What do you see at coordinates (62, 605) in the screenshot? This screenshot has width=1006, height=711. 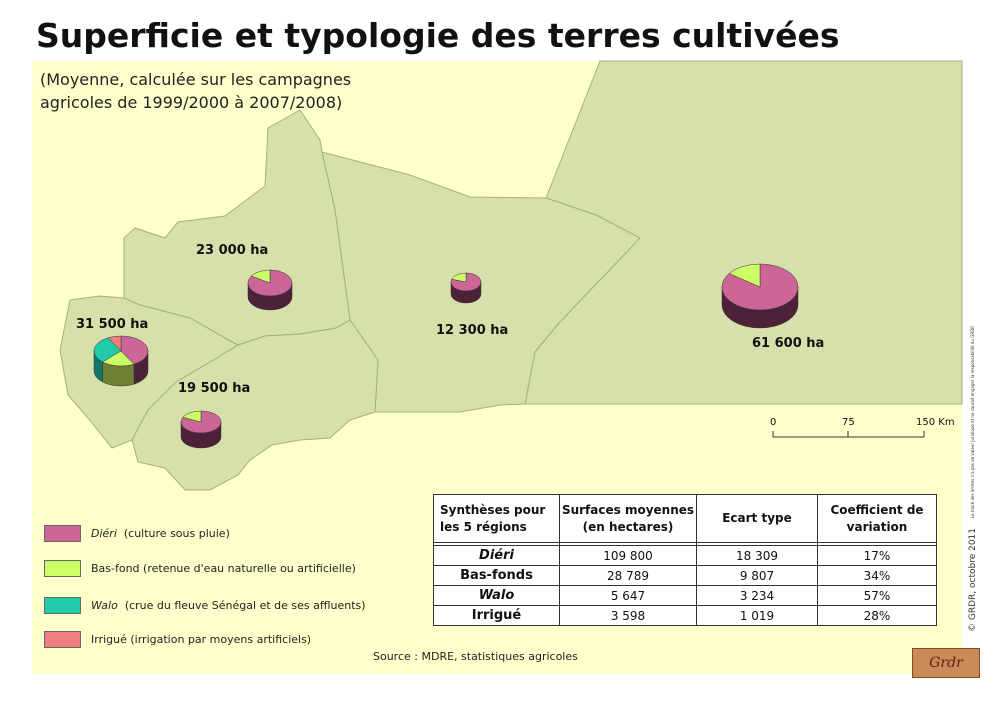 I see `legend-swatch-walo` at bounding box center [62, 605].